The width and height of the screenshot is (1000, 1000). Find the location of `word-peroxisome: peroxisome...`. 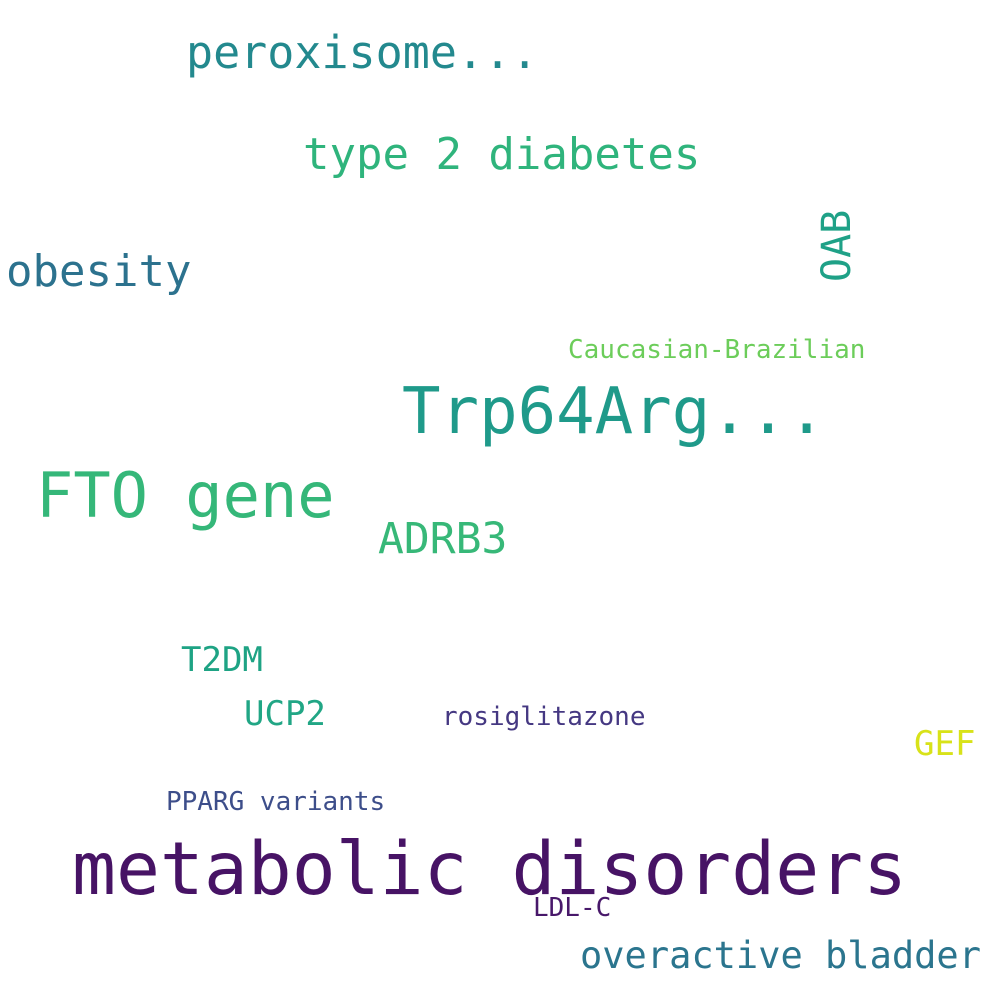

word-peroxisome: peroxisome... is located at coordinates (362, 52).